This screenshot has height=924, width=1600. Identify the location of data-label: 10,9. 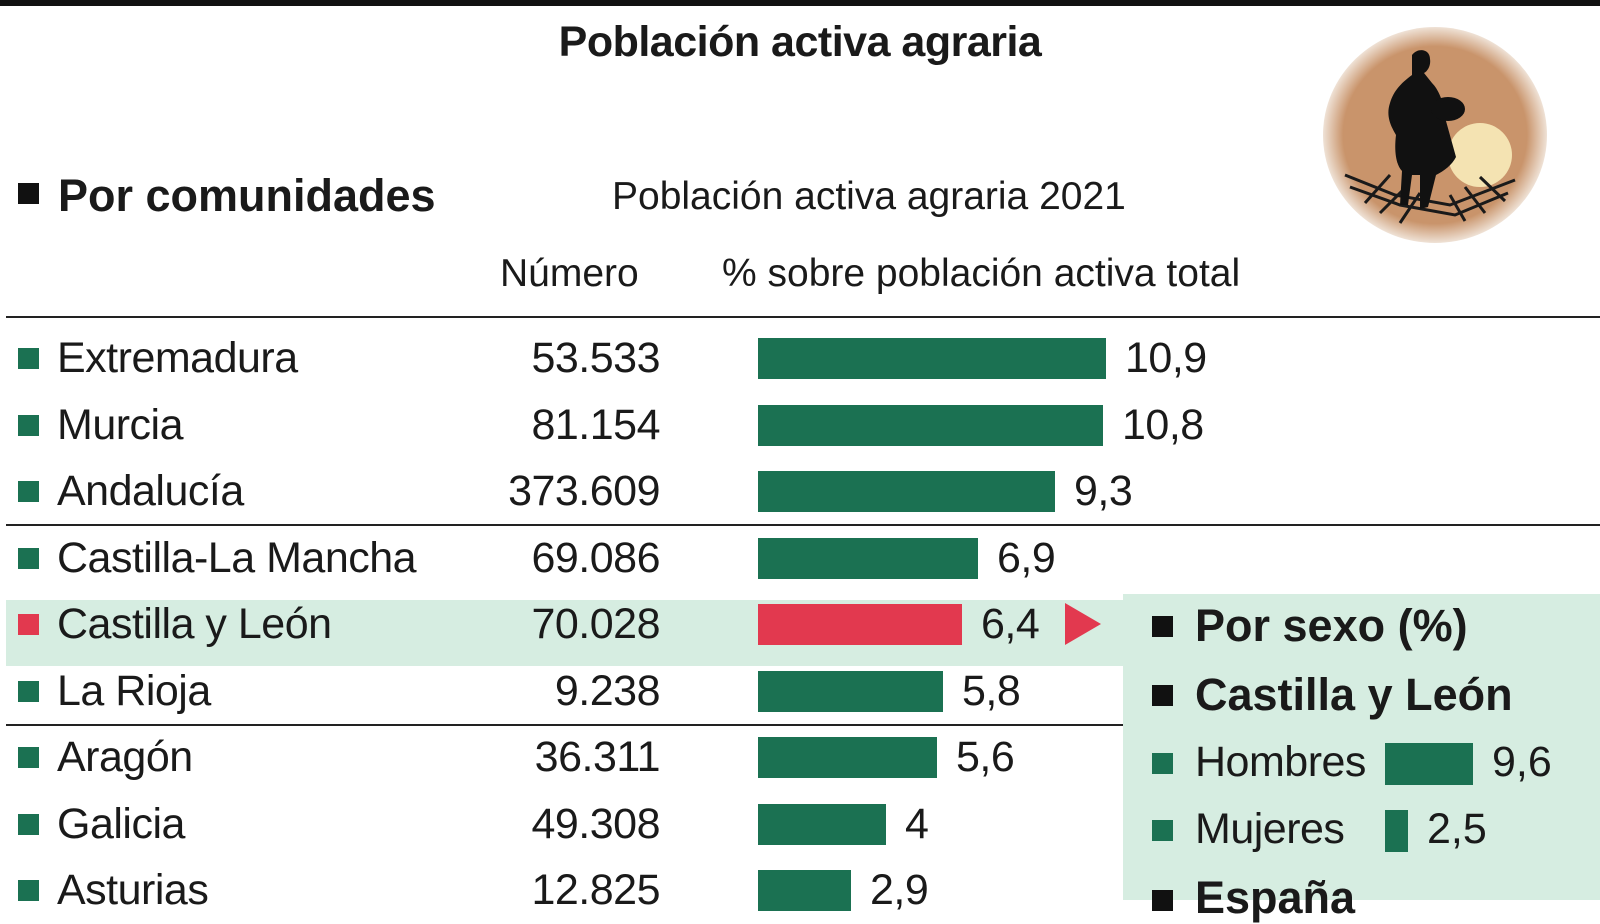
(1166, 358).